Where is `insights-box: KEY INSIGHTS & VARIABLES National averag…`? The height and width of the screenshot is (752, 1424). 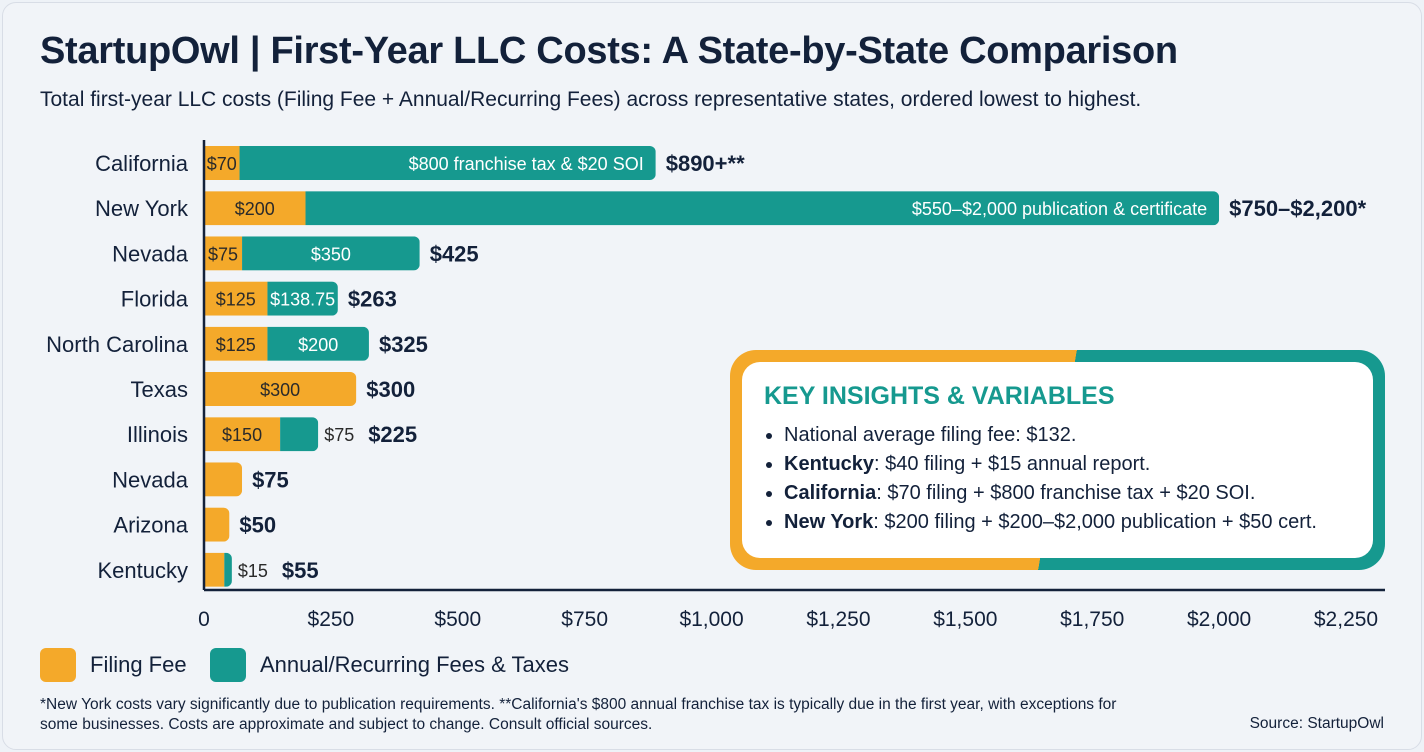
insights-box: KEY INSIGHTS & VARIABLES National averag… is located at coordinates (1057, 460).